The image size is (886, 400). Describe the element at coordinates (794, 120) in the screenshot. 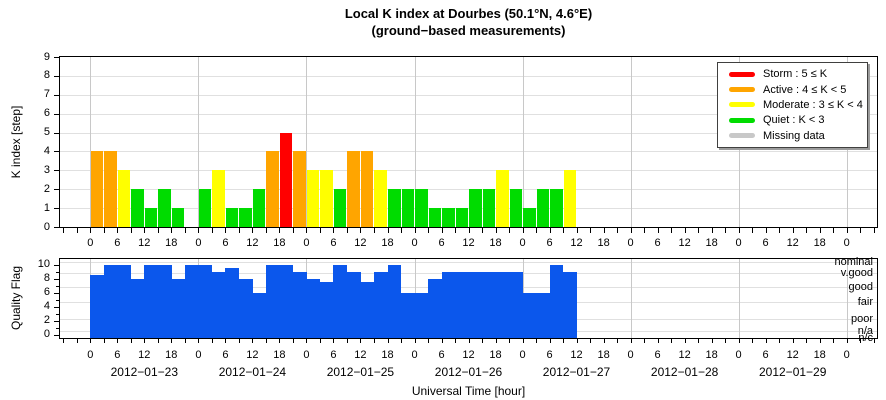

I see `legend-label: Quiet : K < 3` at that location.